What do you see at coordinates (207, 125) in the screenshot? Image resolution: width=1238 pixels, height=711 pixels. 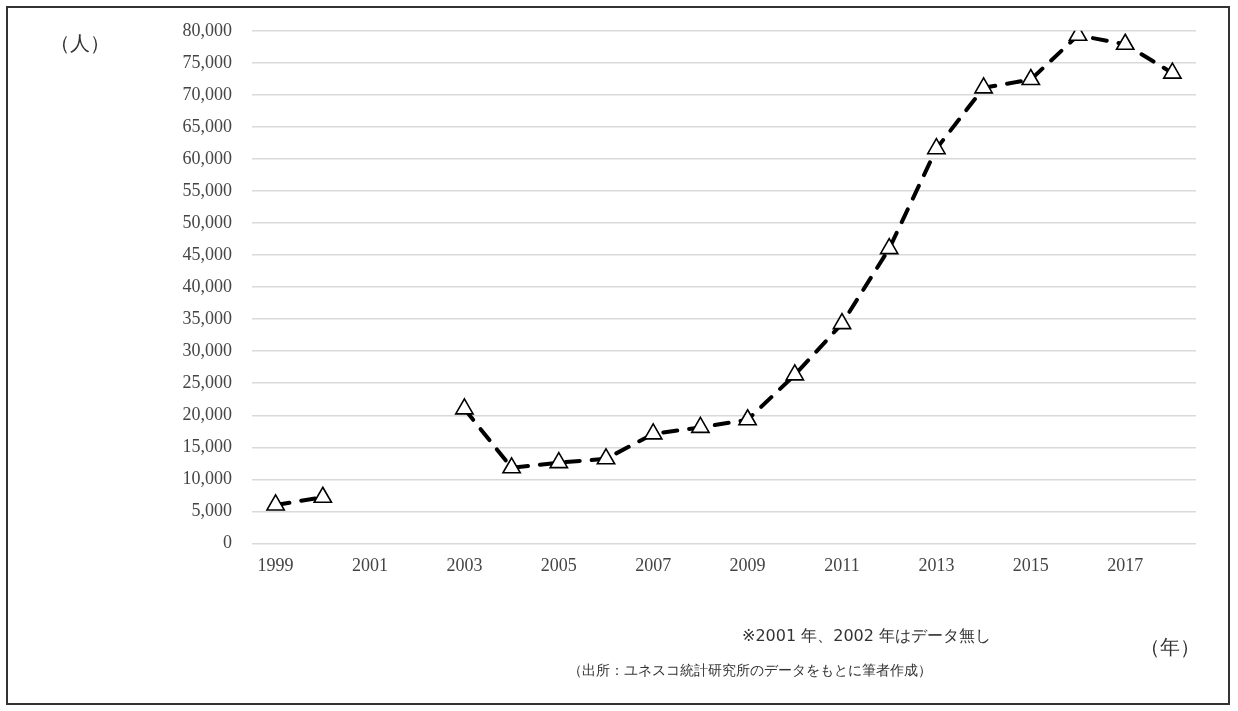 I see `y-tick-label: 65,000` at bounding box center [207, 125].